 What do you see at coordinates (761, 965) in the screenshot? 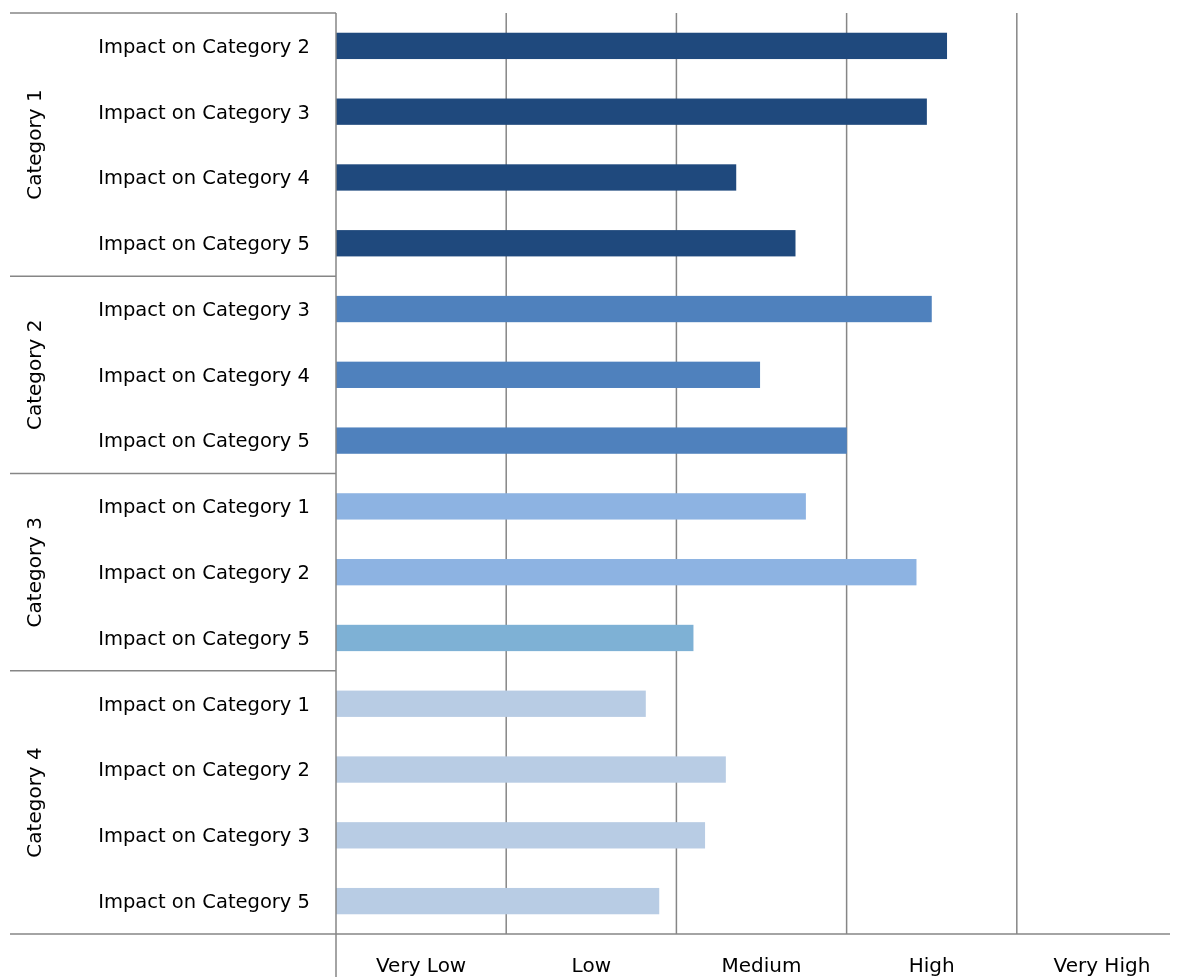
I see `text: Medium` at bounding box center [761, 965].